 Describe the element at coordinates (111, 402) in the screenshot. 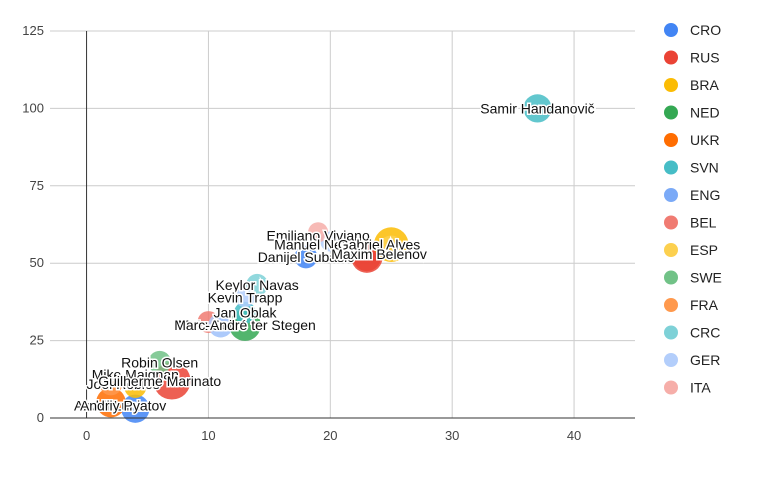

I see `bubble-ukr` at that location.